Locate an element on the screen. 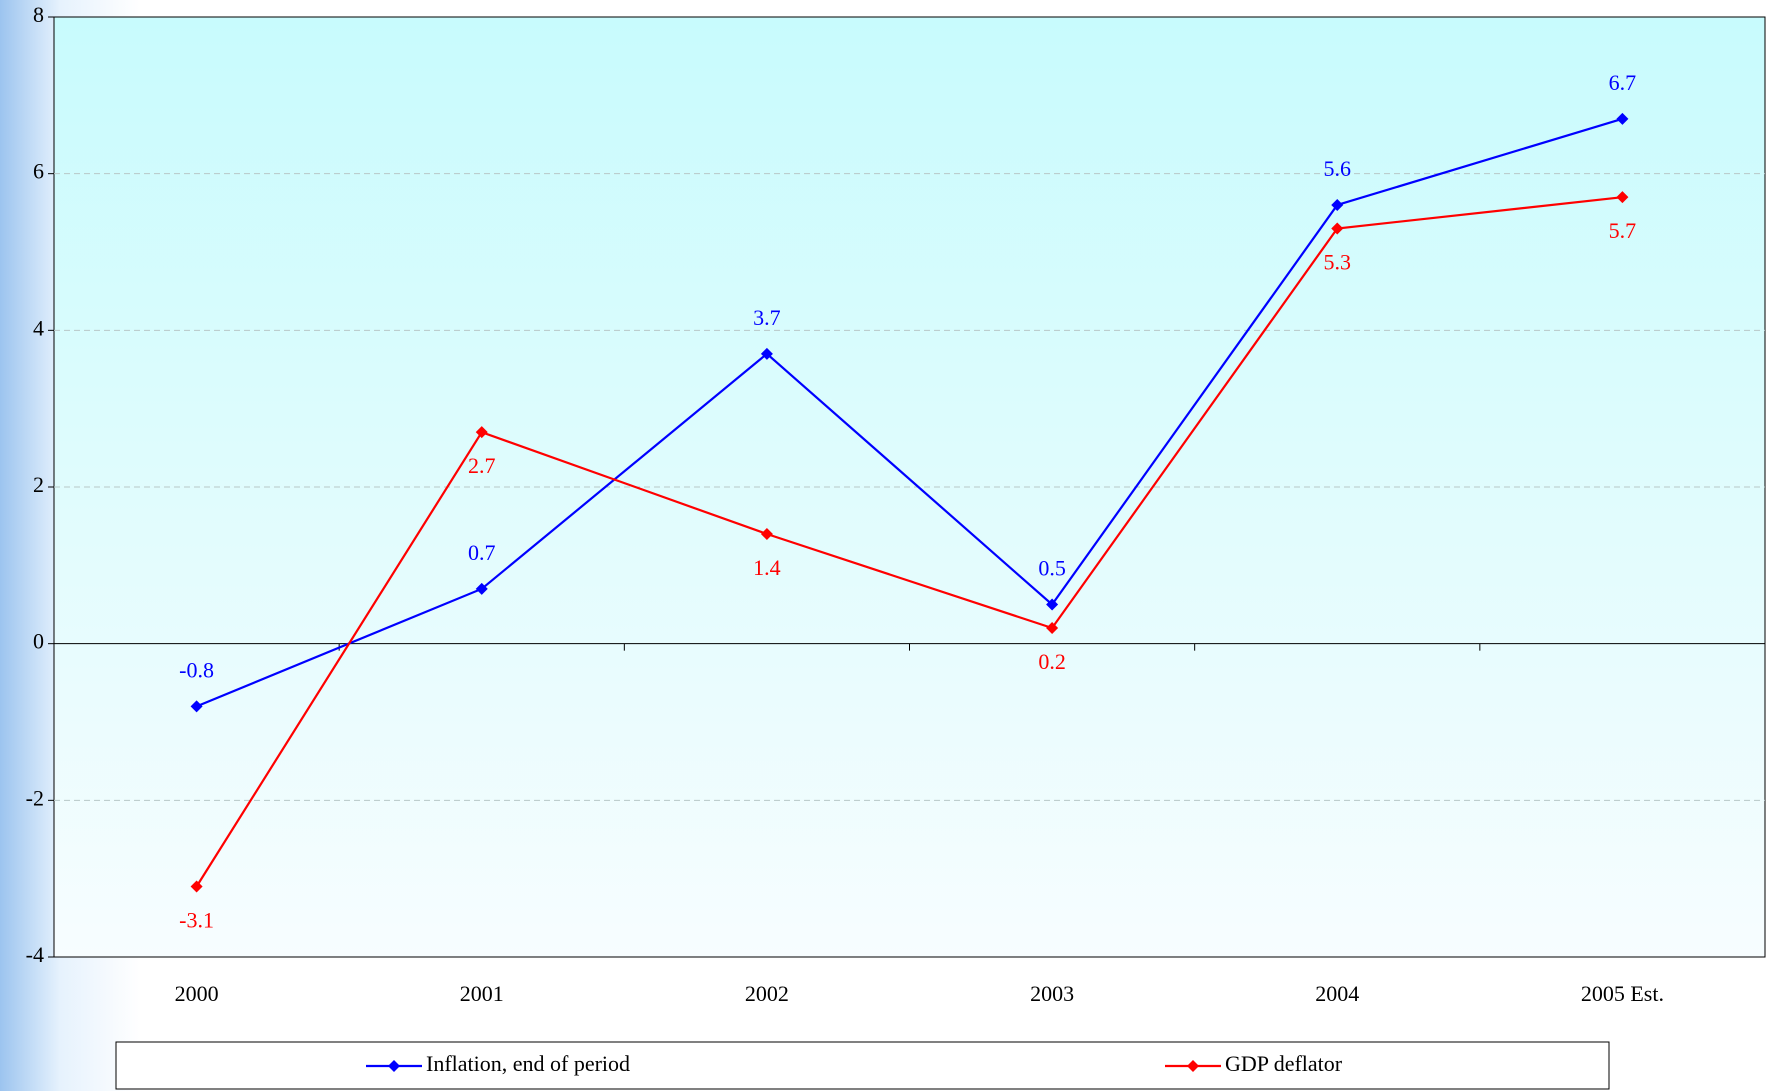 The height and width of the screenshot is (1091, 1767). y-tick-label: 6 is located at coordinates (38, 171).